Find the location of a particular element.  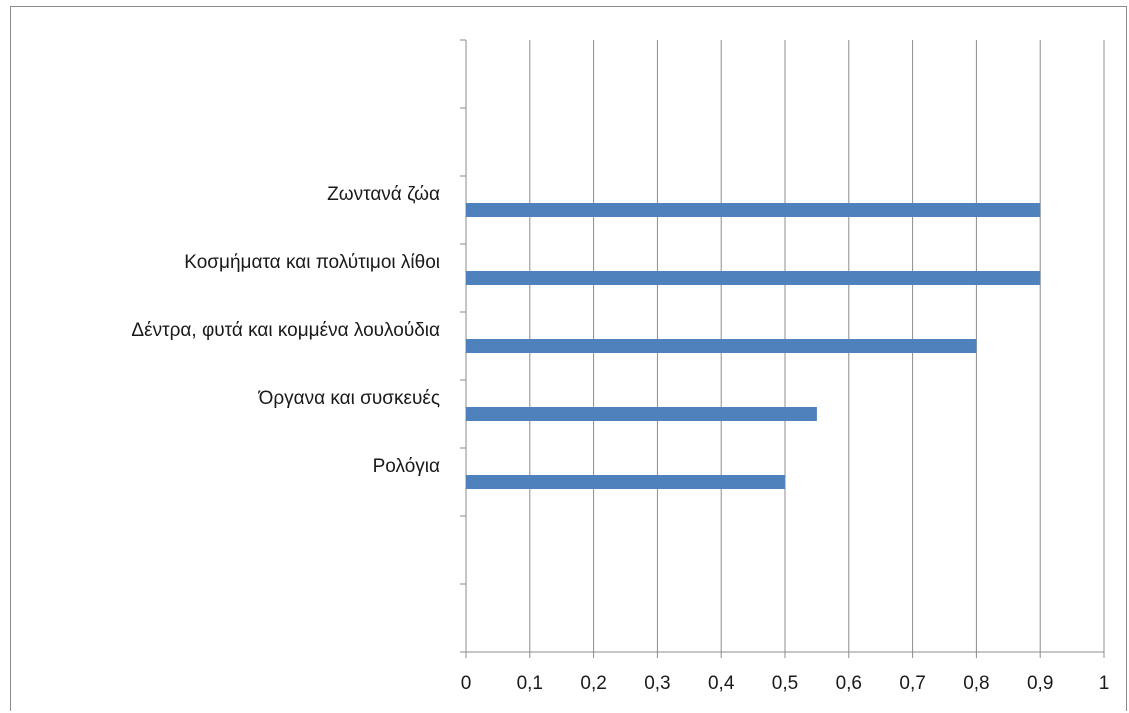

category-label: Κοσμήματα και πολύτιμοι λίθοι is located at coordinates (312, 262).